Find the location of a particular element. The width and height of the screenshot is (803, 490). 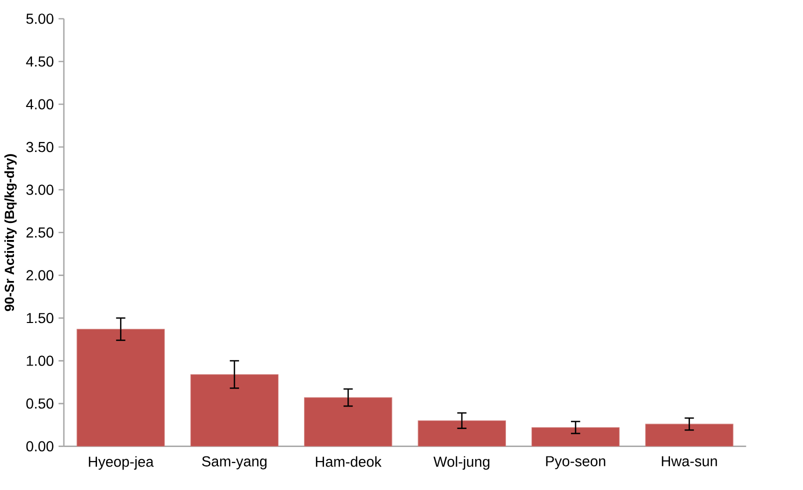

x-tick-label: Sam-yang is located at coordinates (234, 463).